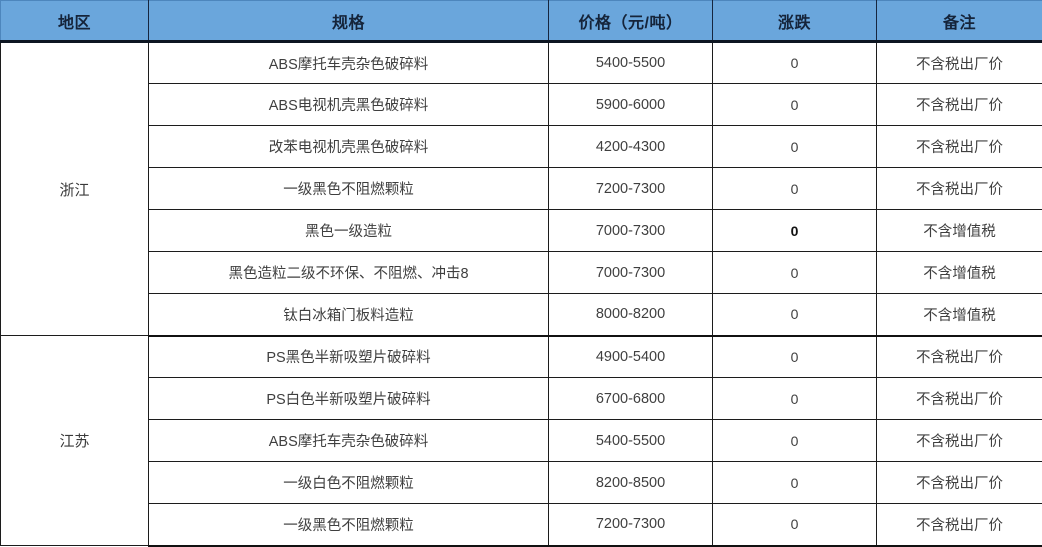 The height and width of the screenshot is (547, 1042). I want to click on column-header-spec: 规格, so click(348, 21).